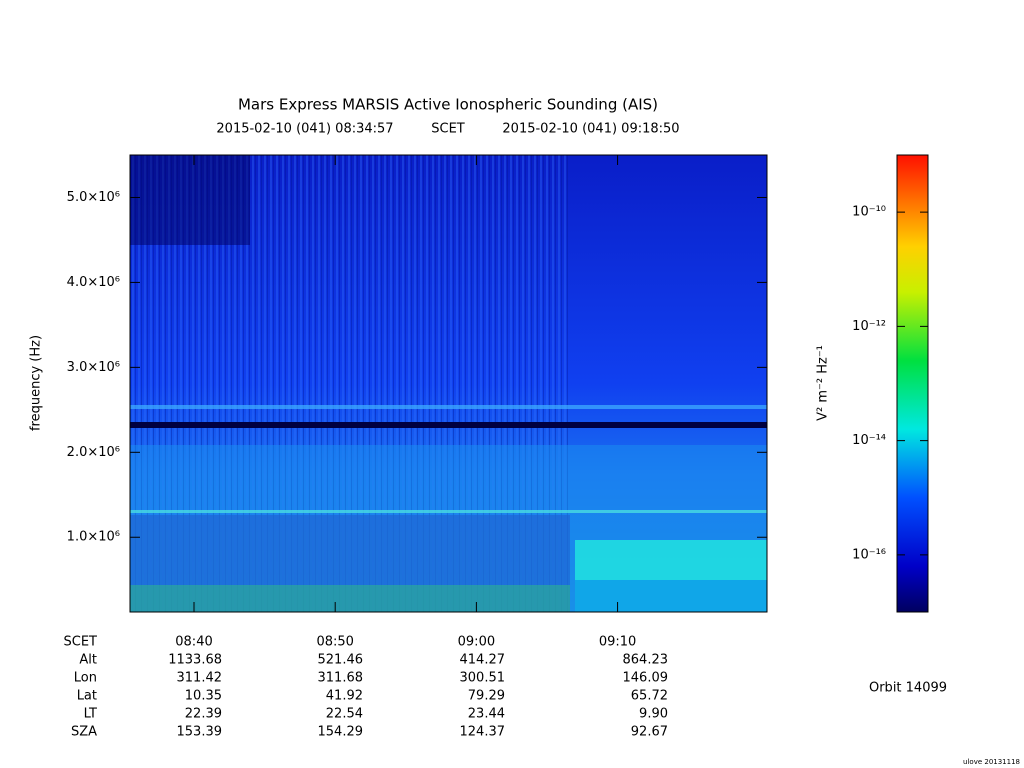 The height and width of the screenshot is (768, 1024). Describe the element at coordinates (304, 129) in the screenshot. I see `start-time: 2015-02-10 (041) 08:34:57` at that location.